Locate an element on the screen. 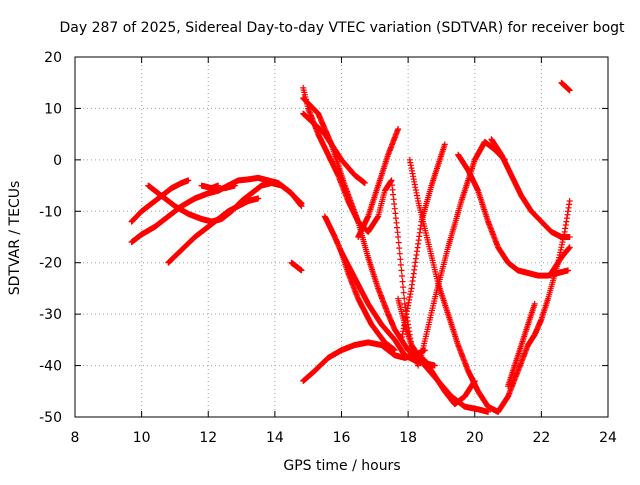 Image resolution: width=640 pixels, height=485 pixels. x-tick-label: 12 is located at coordinates (208, 438).